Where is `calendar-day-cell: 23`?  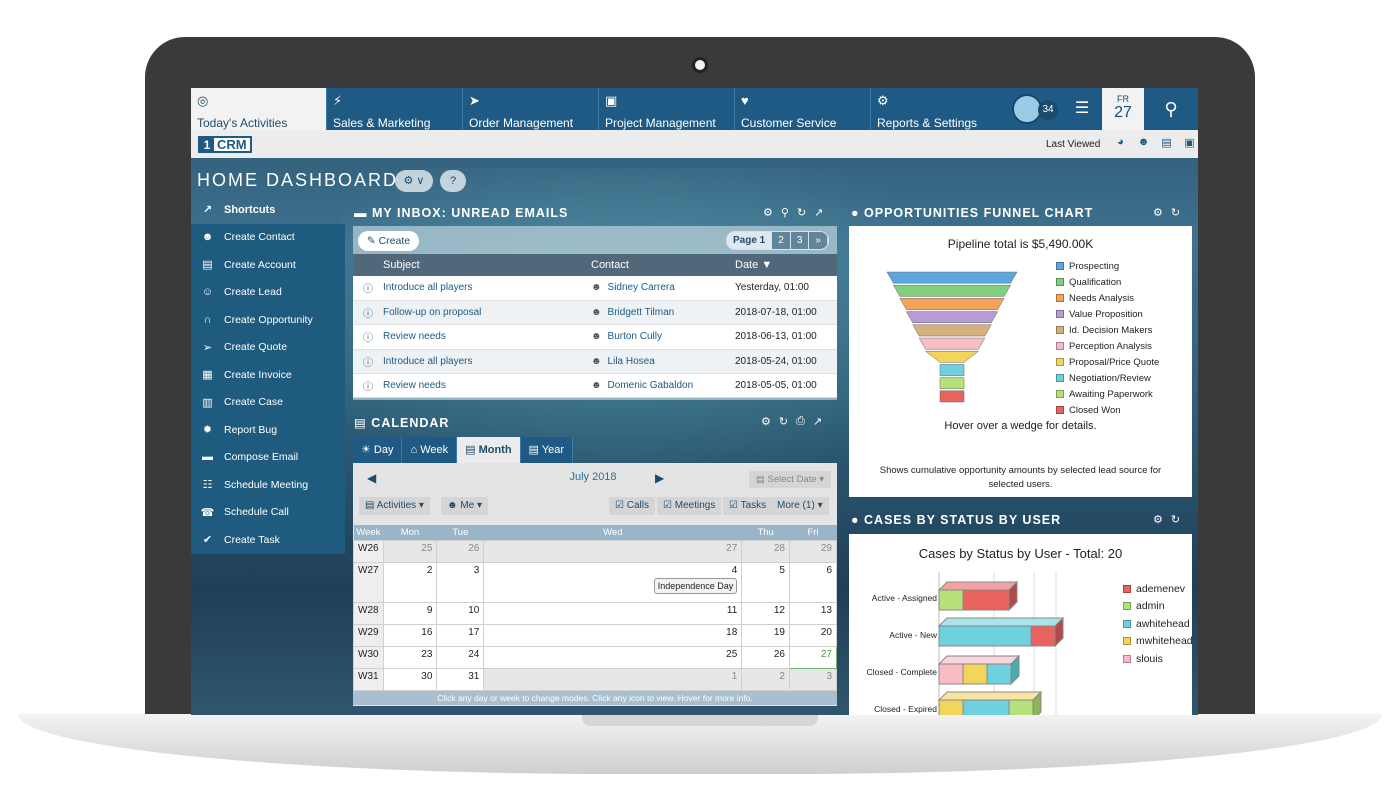
calendar-day-cell: 23 is located at coordinates (410, 657).